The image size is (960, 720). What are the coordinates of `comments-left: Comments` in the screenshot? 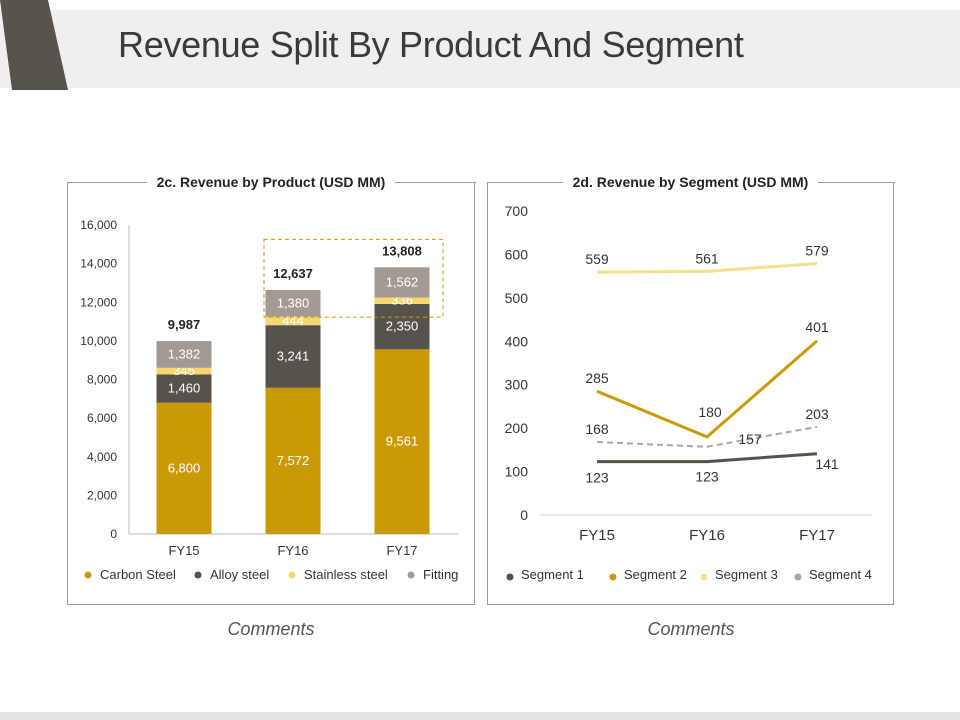 It's located at (271, 629).